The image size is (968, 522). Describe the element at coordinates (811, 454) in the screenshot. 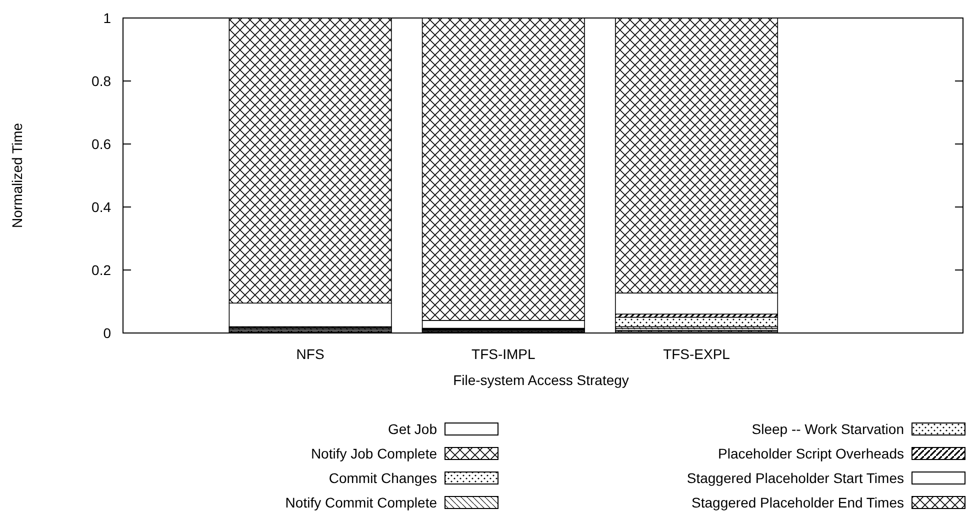

I see `legend-label: Placeholder Script Overheads` at that location.